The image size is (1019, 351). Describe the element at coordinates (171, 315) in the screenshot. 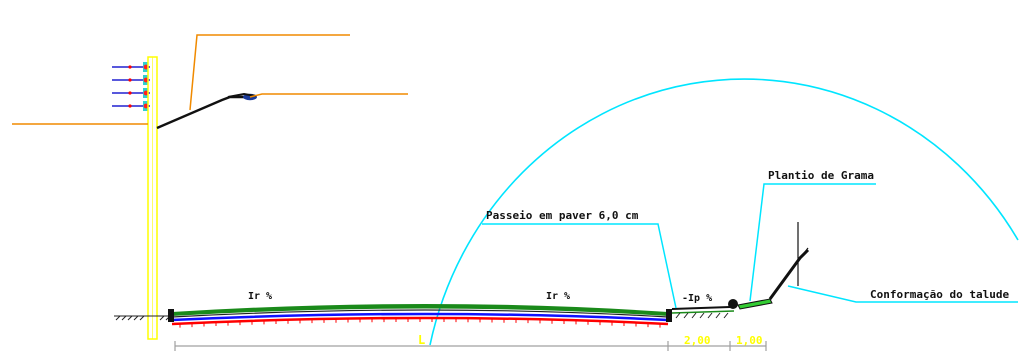

I see `curb-left` at that location.